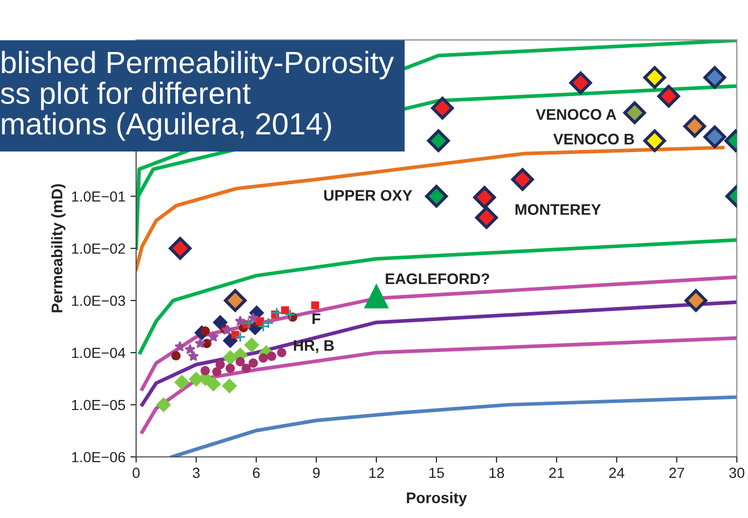 The image size is (748, 518). I want to click on text: blished Permeability-Porosity ss plot for different mations (Aguilera, 2014), so click(197, 95).